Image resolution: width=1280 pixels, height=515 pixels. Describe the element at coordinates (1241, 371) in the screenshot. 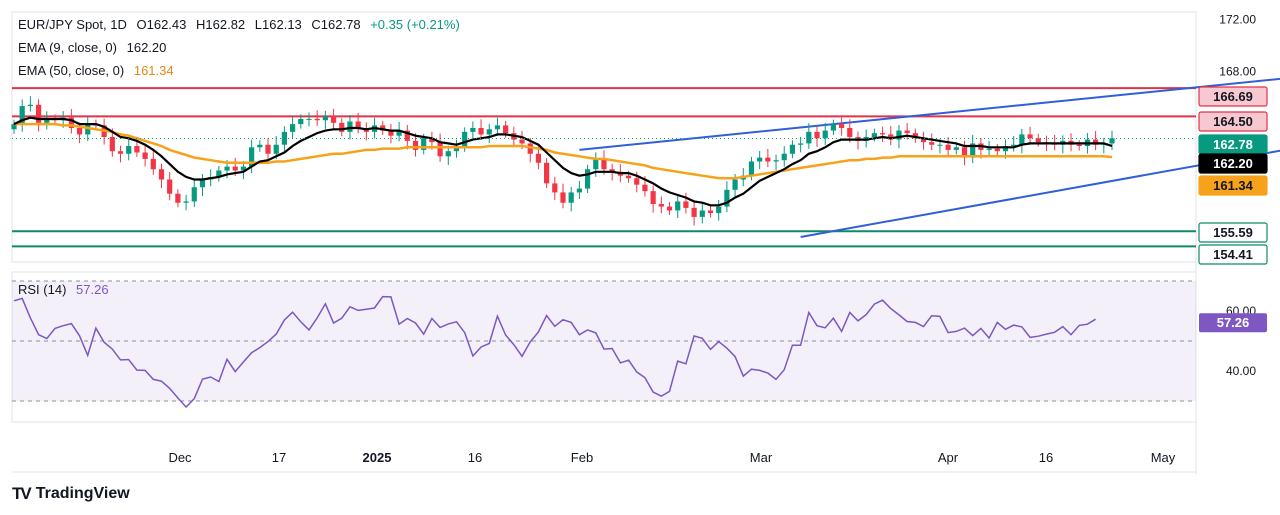

I see `rsi-tick-label: 40.00` at that location.